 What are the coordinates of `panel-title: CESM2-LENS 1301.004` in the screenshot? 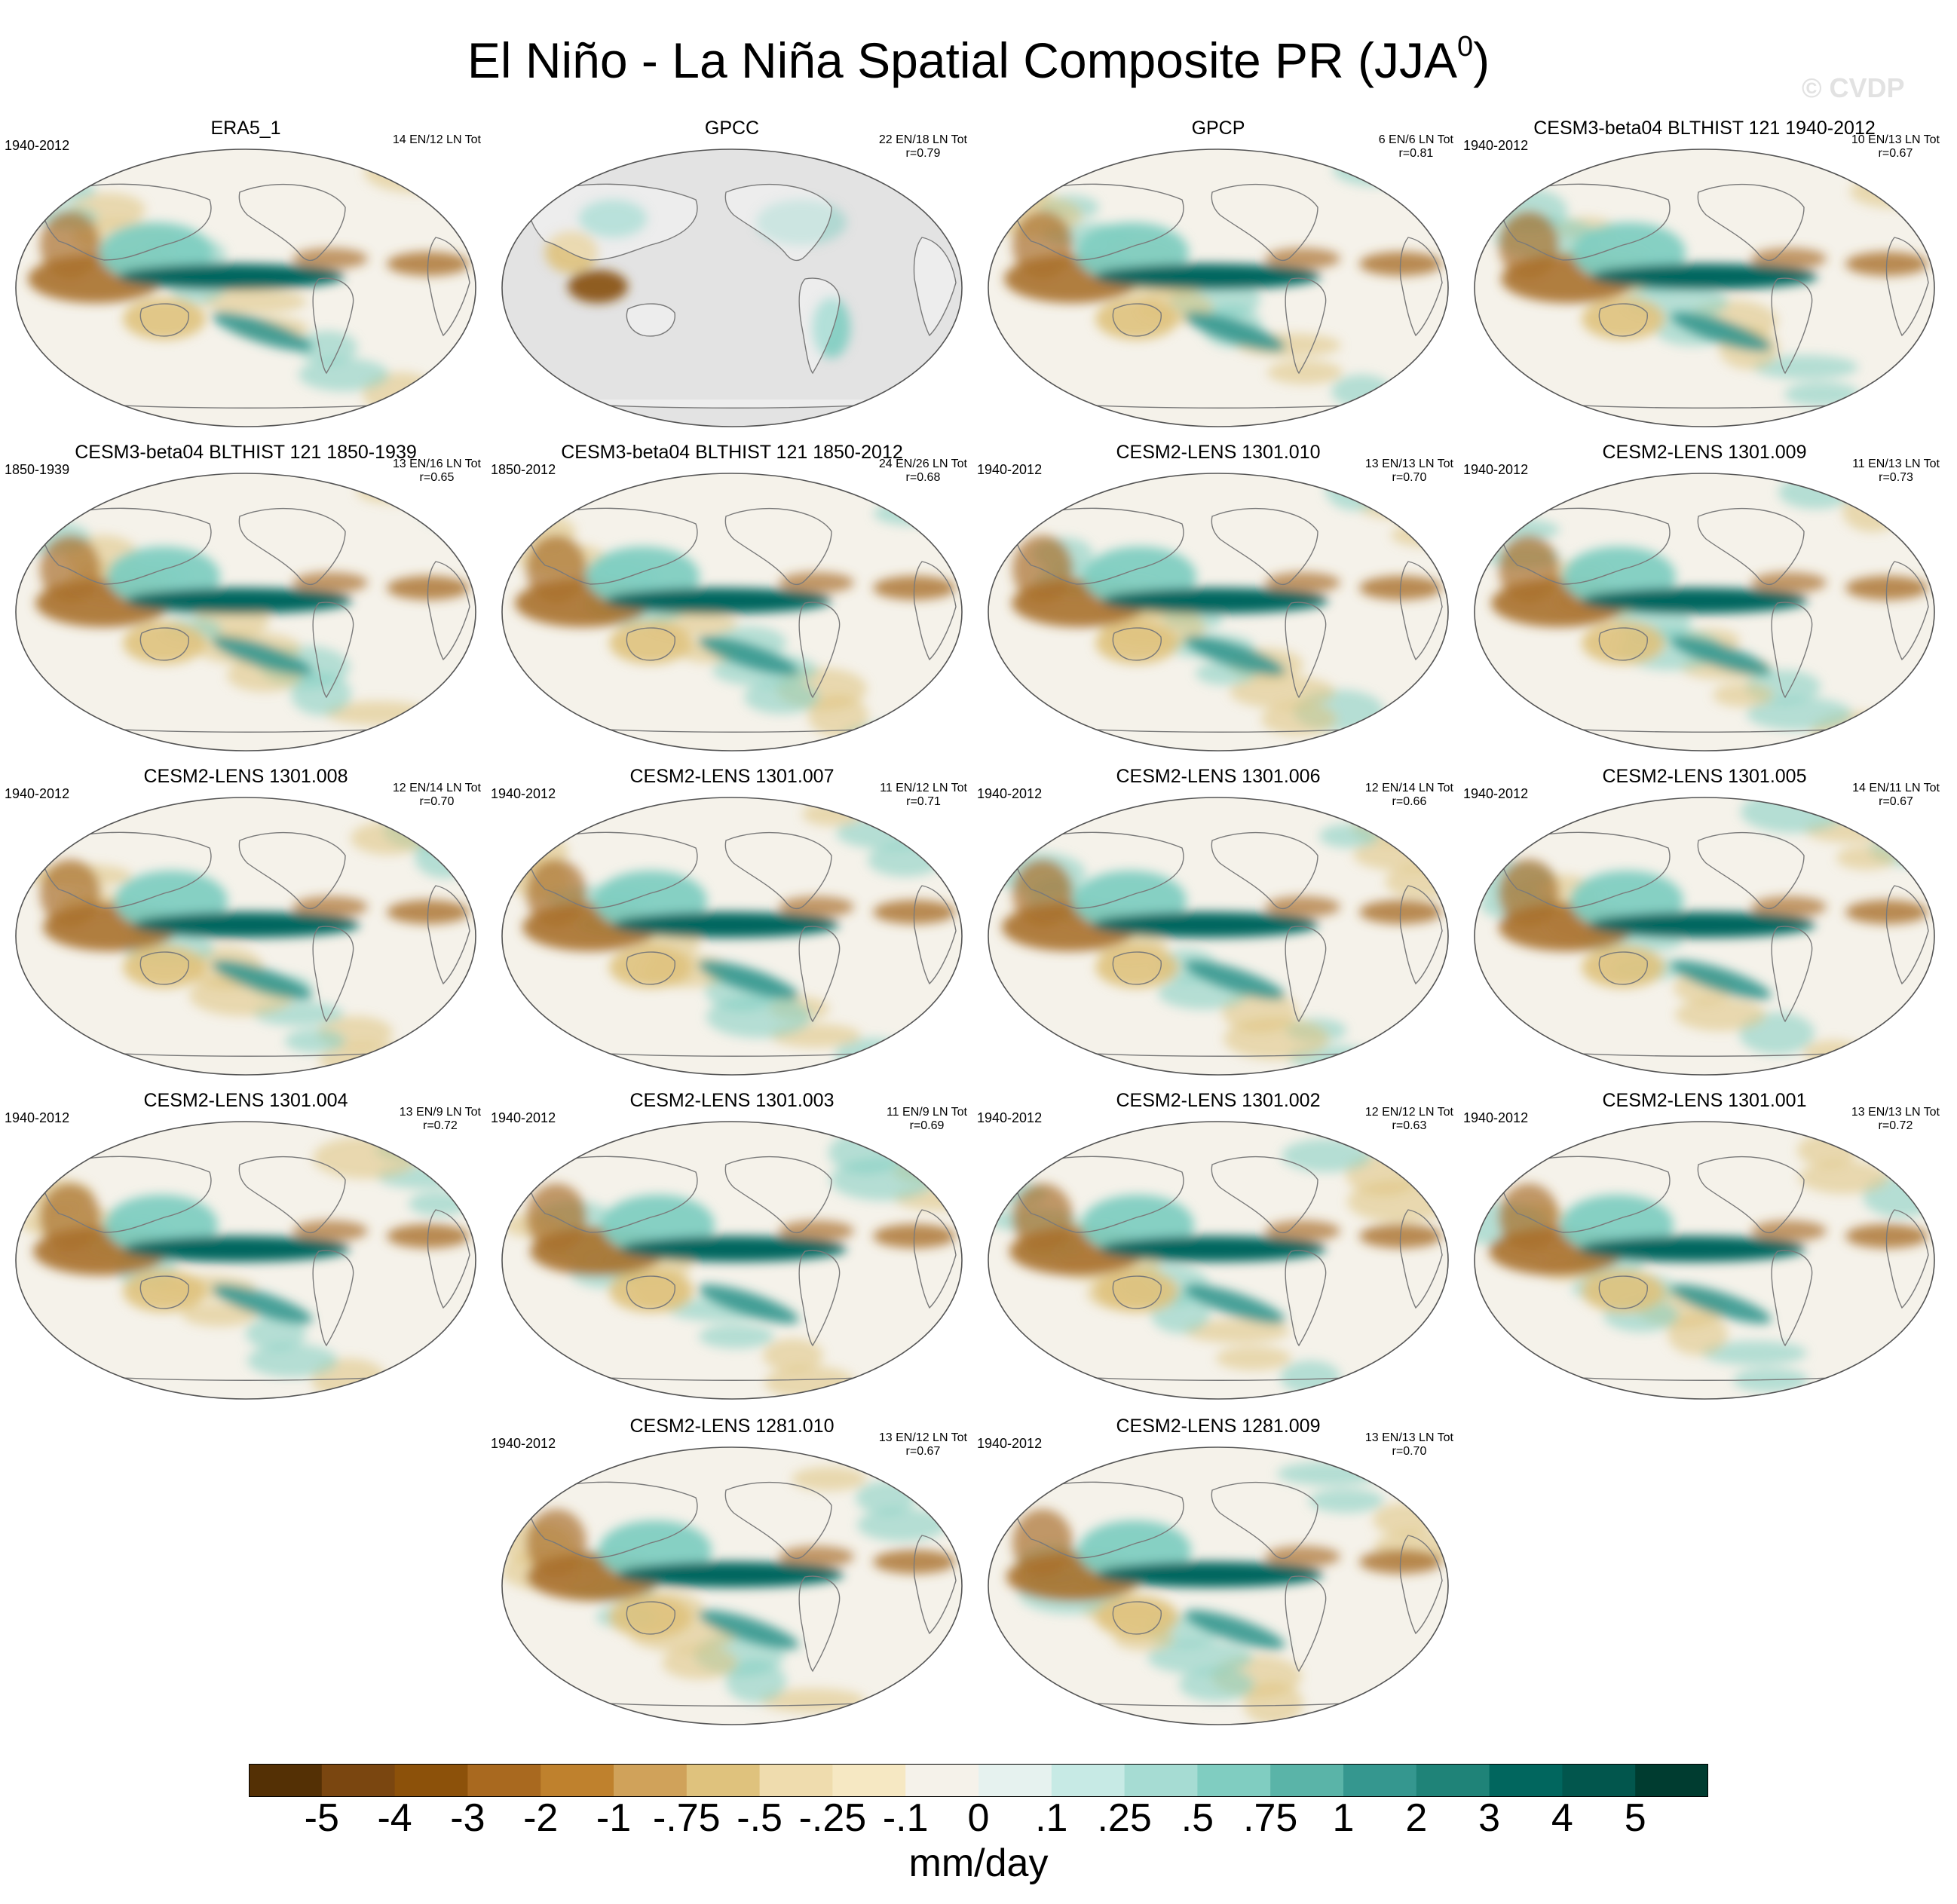 It's located at (245, 1100).